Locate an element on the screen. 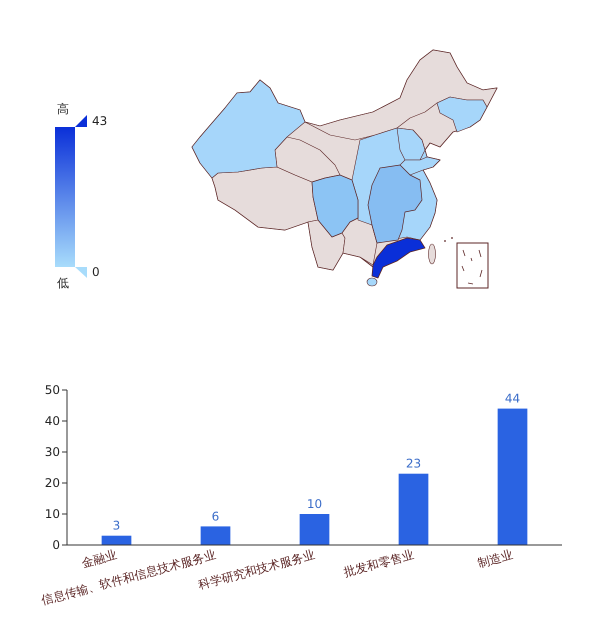 This screenshot has height=630, width=591. data-label: 3 is located at coordinates (116, 525).